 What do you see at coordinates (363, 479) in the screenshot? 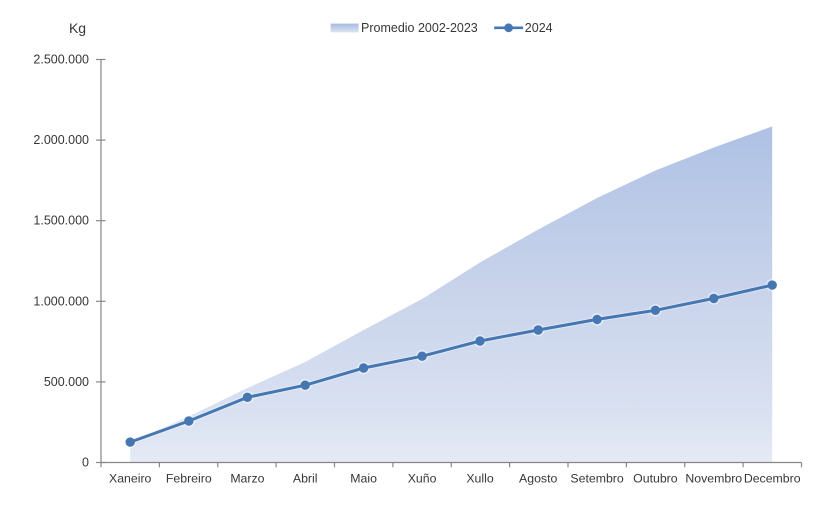
I see `svg-text: Maio` at bounding box center [363, 479].